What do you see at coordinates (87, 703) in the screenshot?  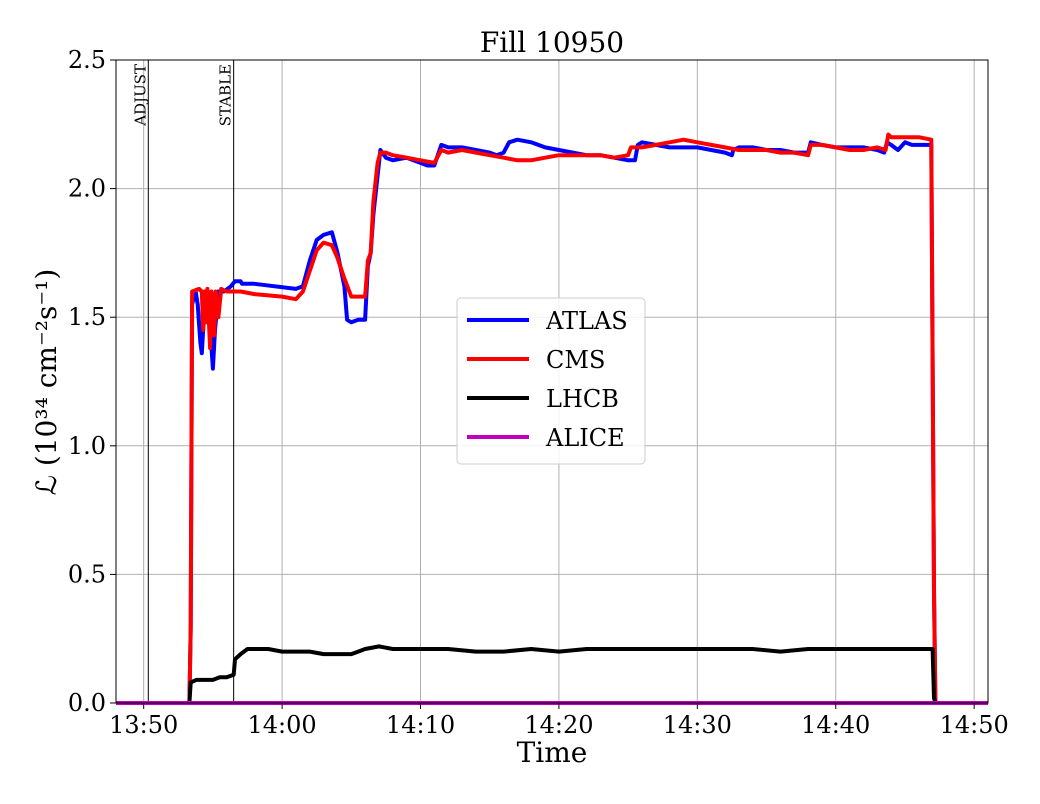 I see `y-tick-label: 0.0` at bounding box center [87, 703].